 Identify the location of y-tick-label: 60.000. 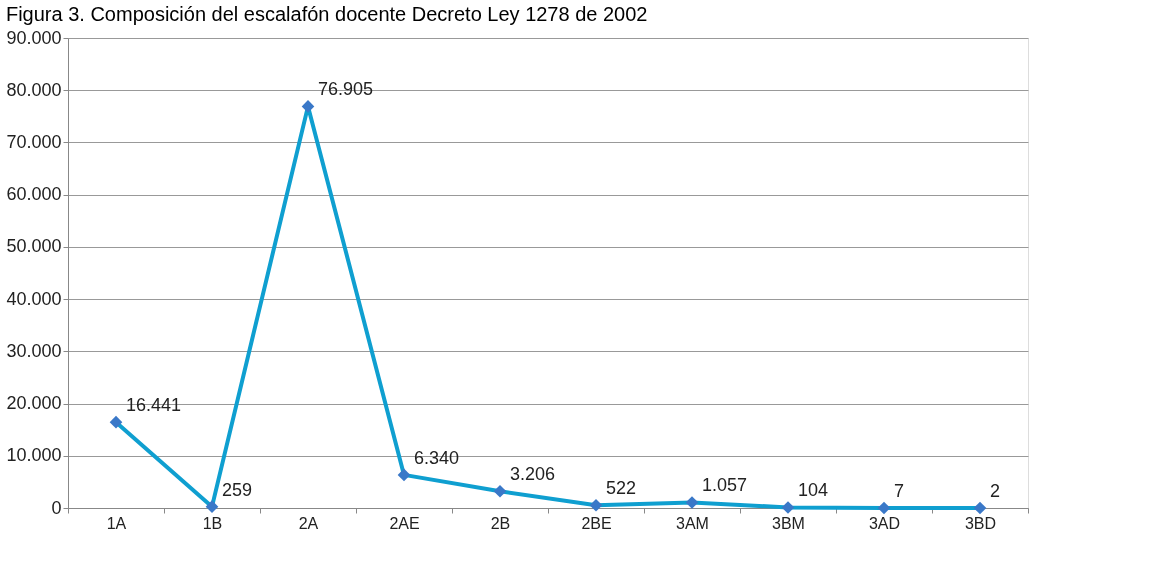
(34, 194).